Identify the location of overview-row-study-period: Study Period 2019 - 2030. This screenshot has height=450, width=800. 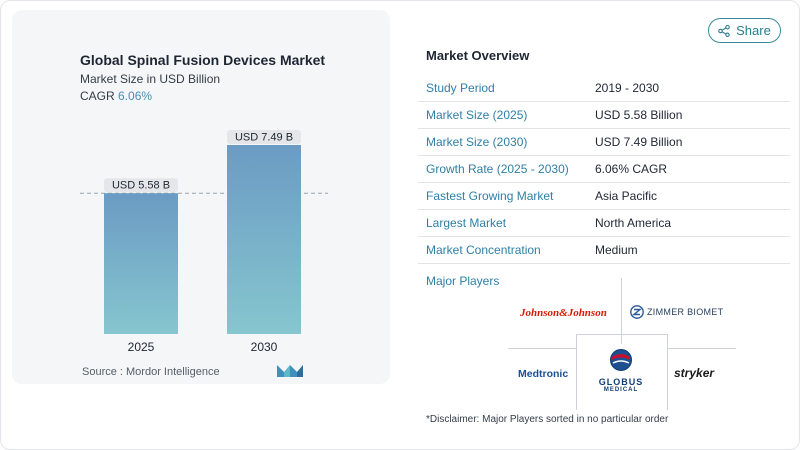
(604, 88).